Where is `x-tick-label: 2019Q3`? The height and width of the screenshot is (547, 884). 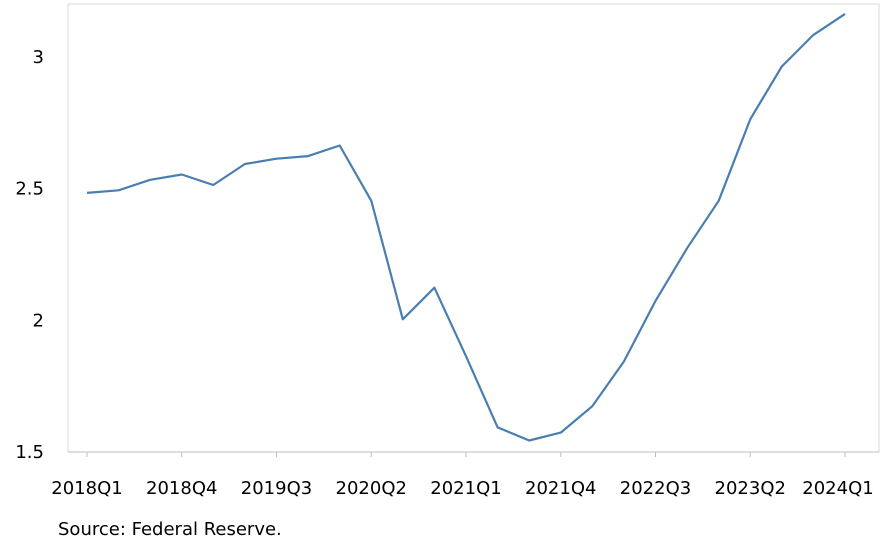 x-tick-label: 2019Q3 is located at coordinates (276, 488).